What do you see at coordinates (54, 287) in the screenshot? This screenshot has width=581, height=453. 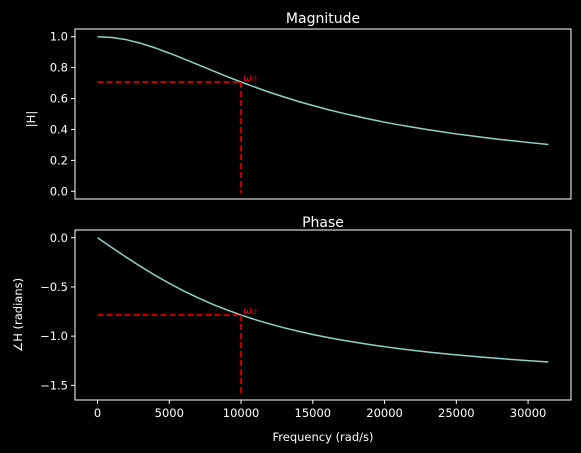 I see `y-tick-label: −0.5` at bounding box center [54, 287].